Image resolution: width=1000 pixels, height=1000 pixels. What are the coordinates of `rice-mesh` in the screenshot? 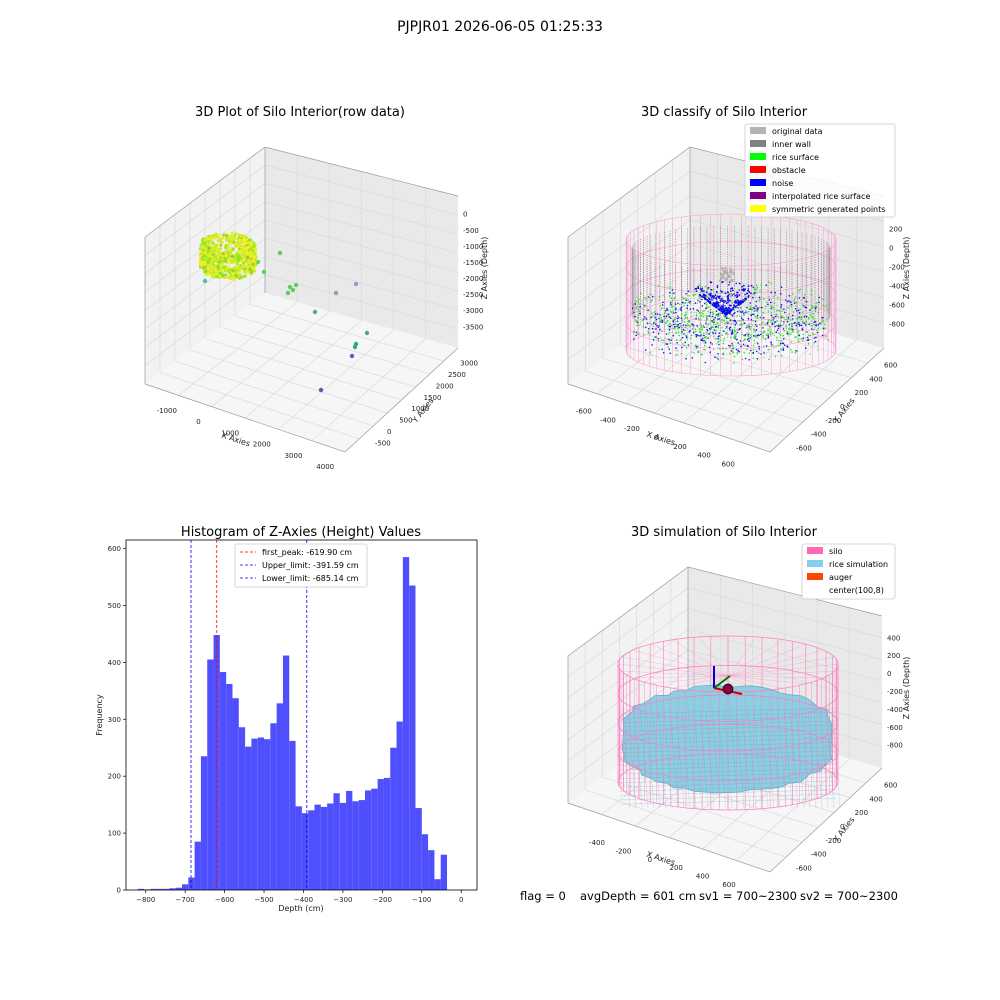 It's located at (656, 758).